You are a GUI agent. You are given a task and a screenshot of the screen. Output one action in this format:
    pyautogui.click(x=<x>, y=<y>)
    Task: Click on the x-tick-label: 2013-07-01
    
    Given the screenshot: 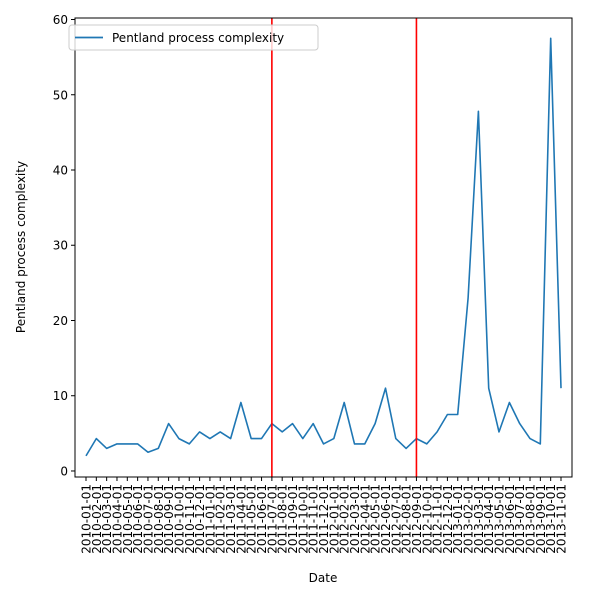 What is the action you would take?
    pyautogui.click(x=520, y=519)
    